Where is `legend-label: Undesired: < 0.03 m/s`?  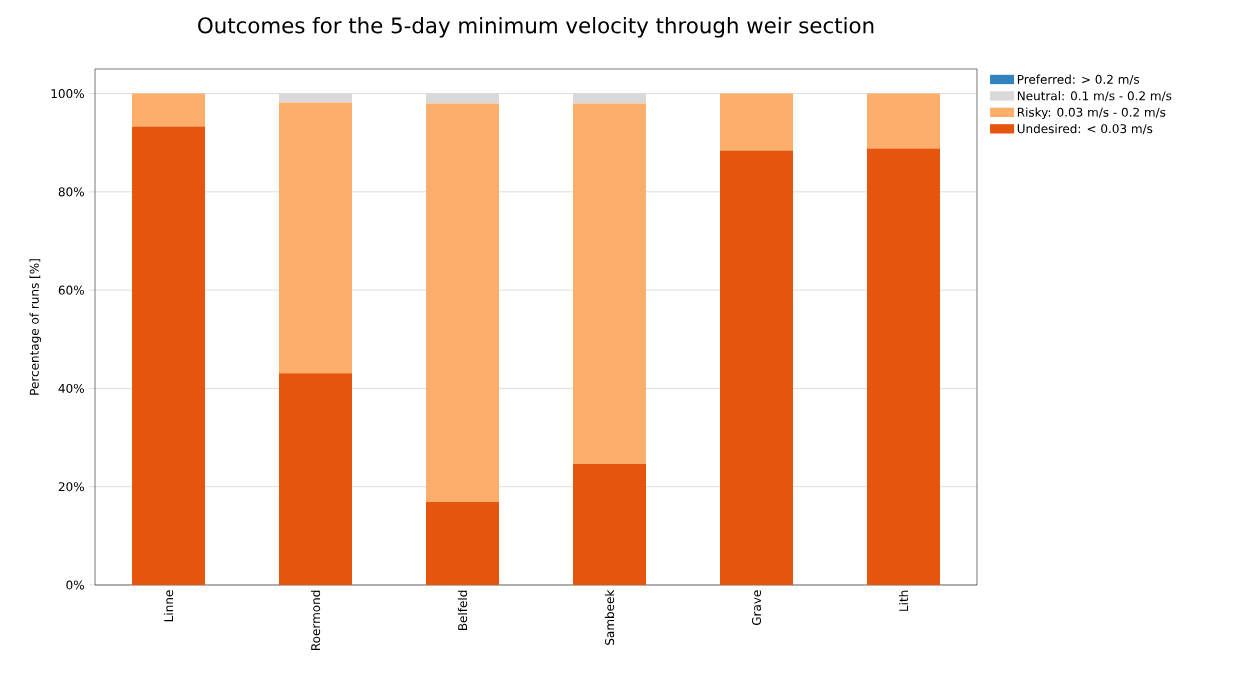 legend-label: Undesired: < 0.03 m/s is located at coordinates (1085, 129).